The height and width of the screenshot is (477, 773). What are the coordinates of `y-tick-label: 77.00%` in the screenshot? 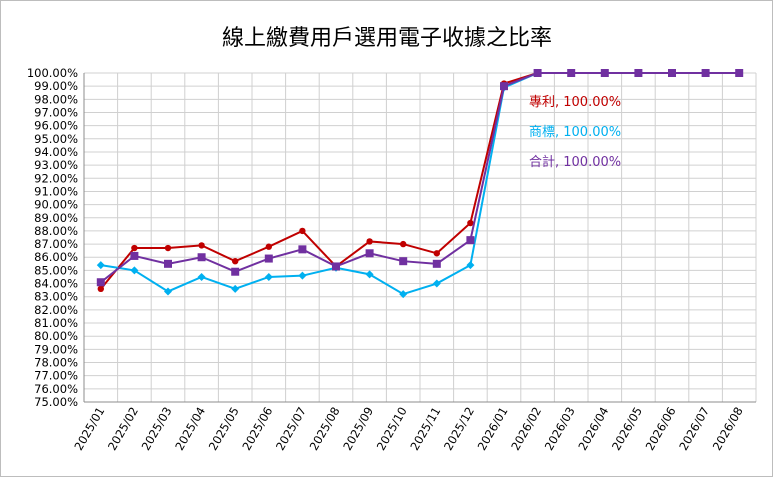 It's located at (56, 376).